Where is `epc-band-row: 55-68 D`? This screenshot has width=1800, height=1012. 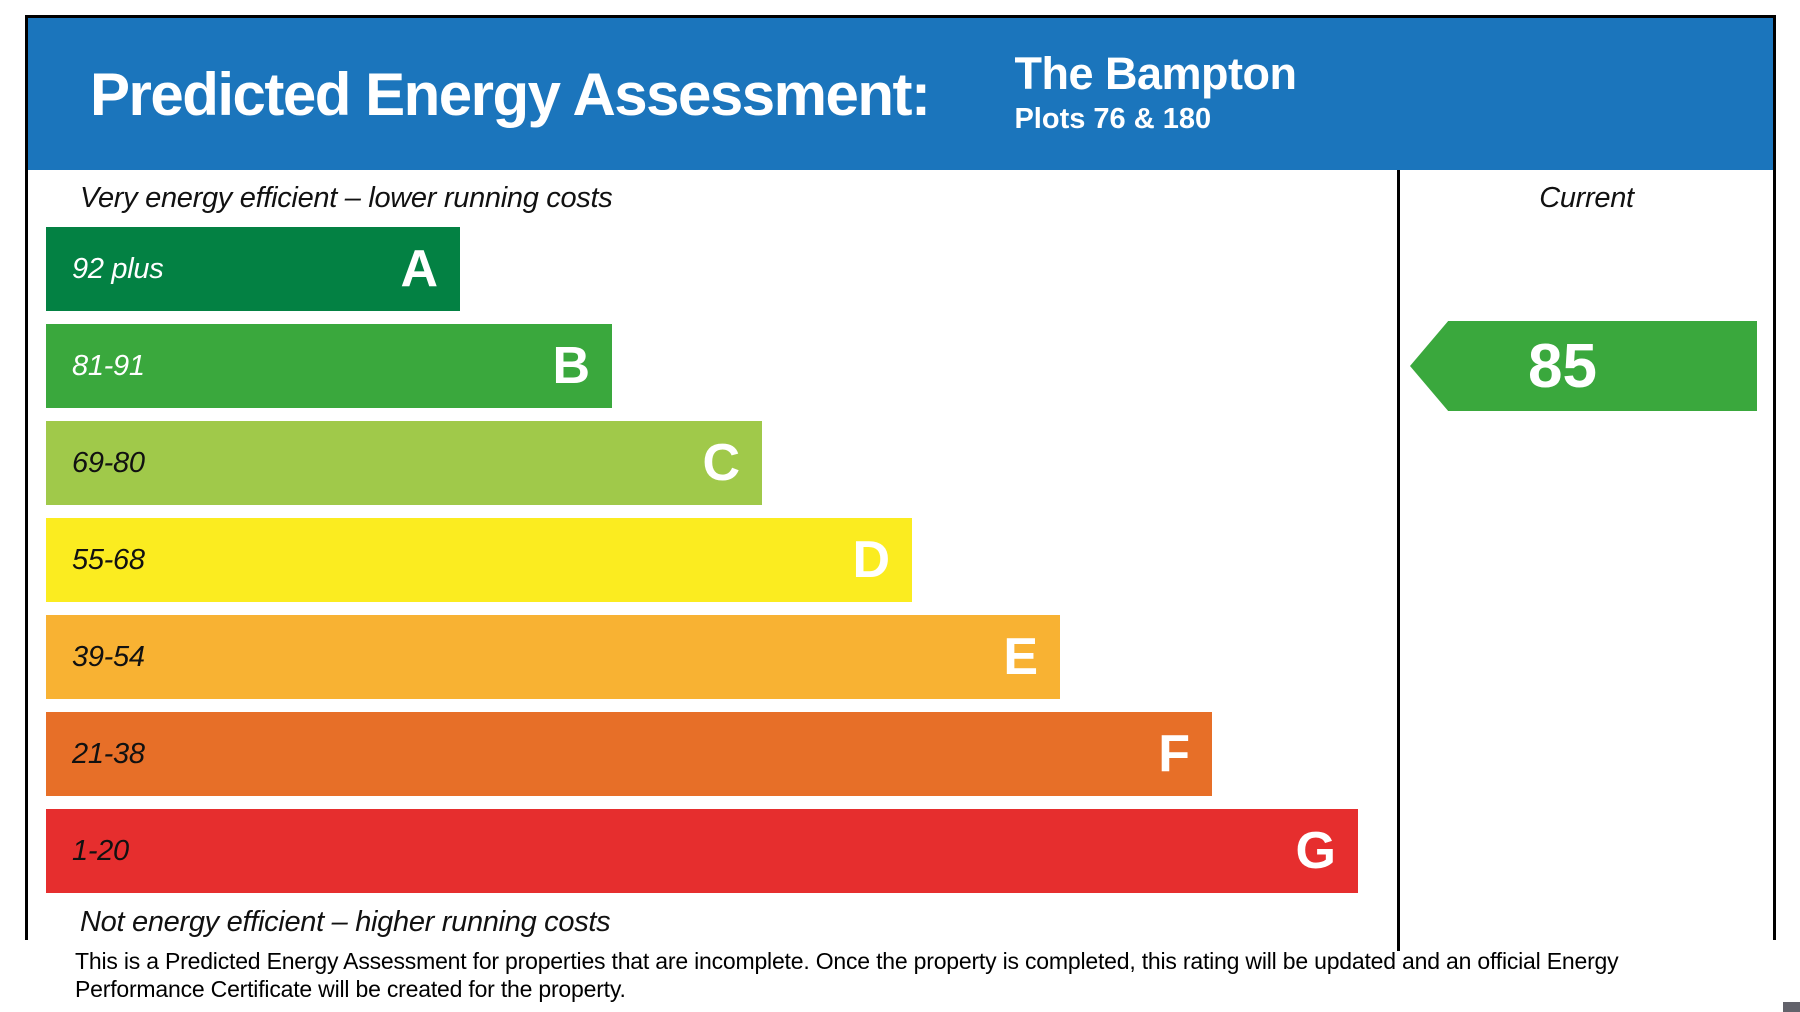
epc-band-row: 55-68 D is located at coordinates (479, 560).